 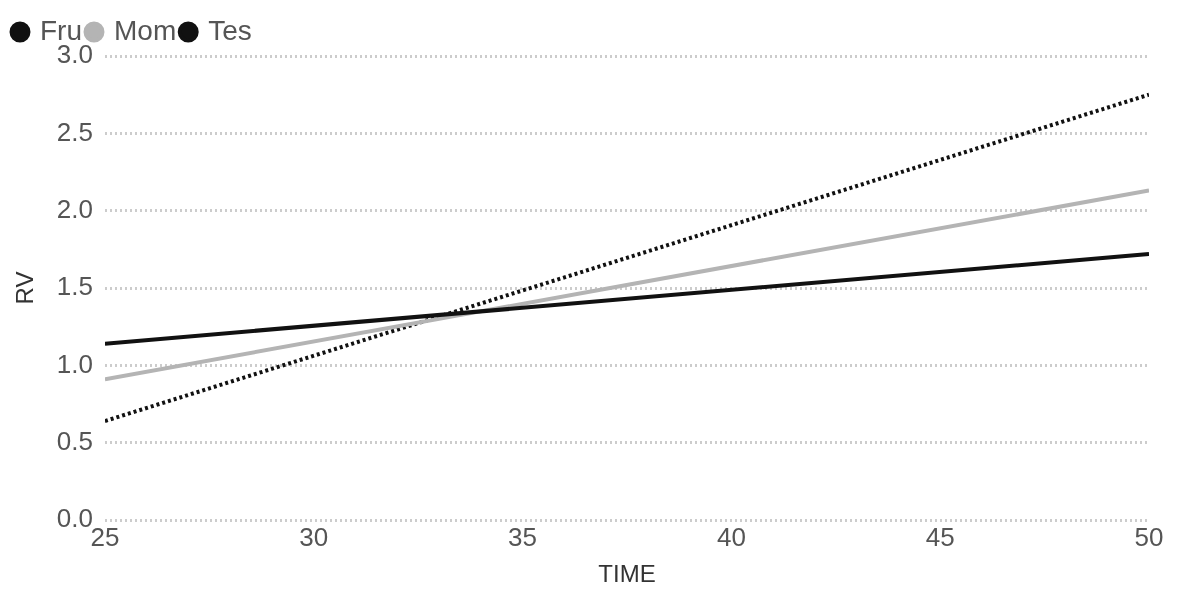 I want to click on x-tick-label: 40, so click(x=731, y=536).